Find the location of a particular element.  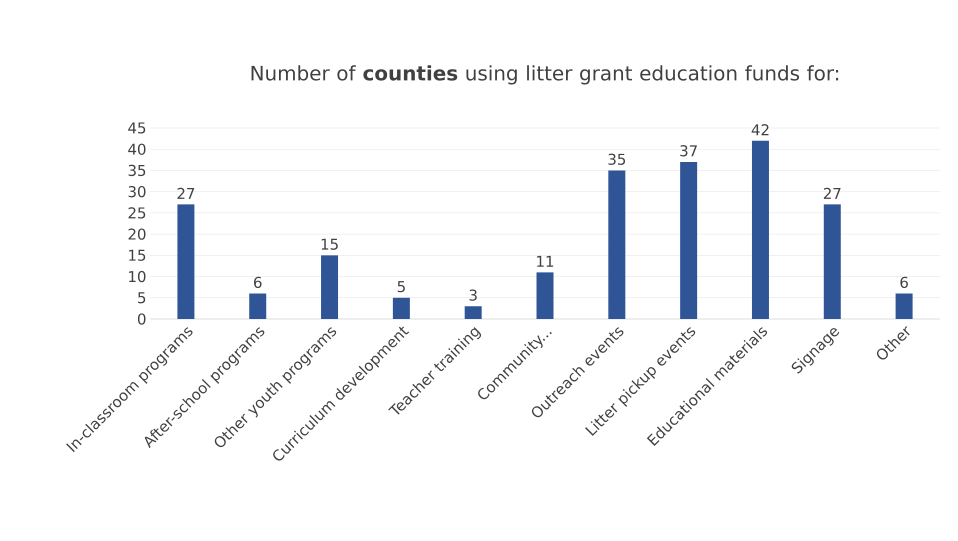

y-tick-label: 45 is located at coordinates (137, 128).